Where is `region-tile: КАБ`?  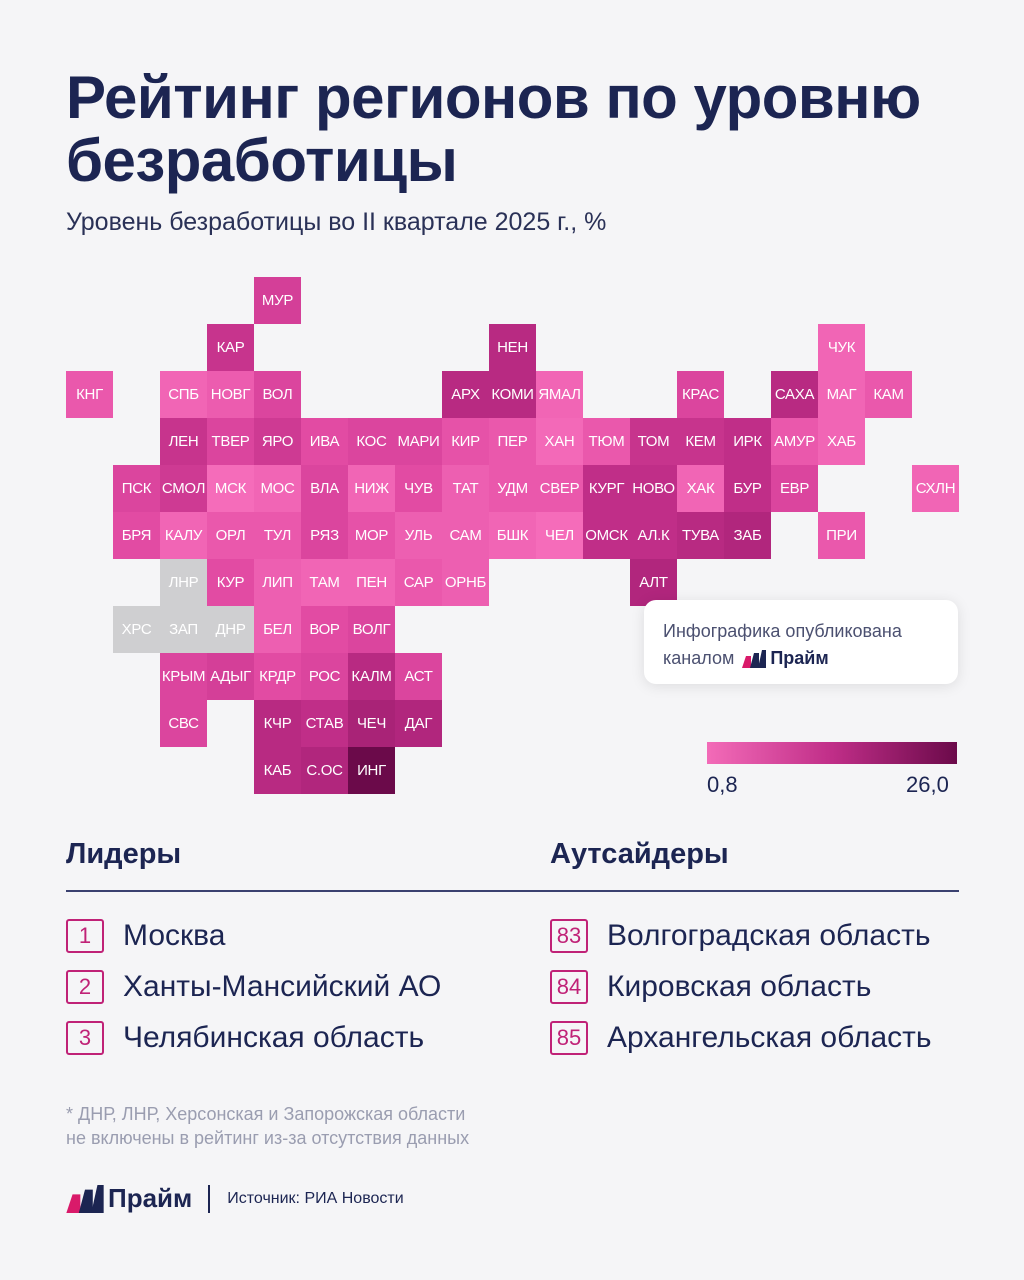
region-tile: КАБ is located at coordinates (277, 770).